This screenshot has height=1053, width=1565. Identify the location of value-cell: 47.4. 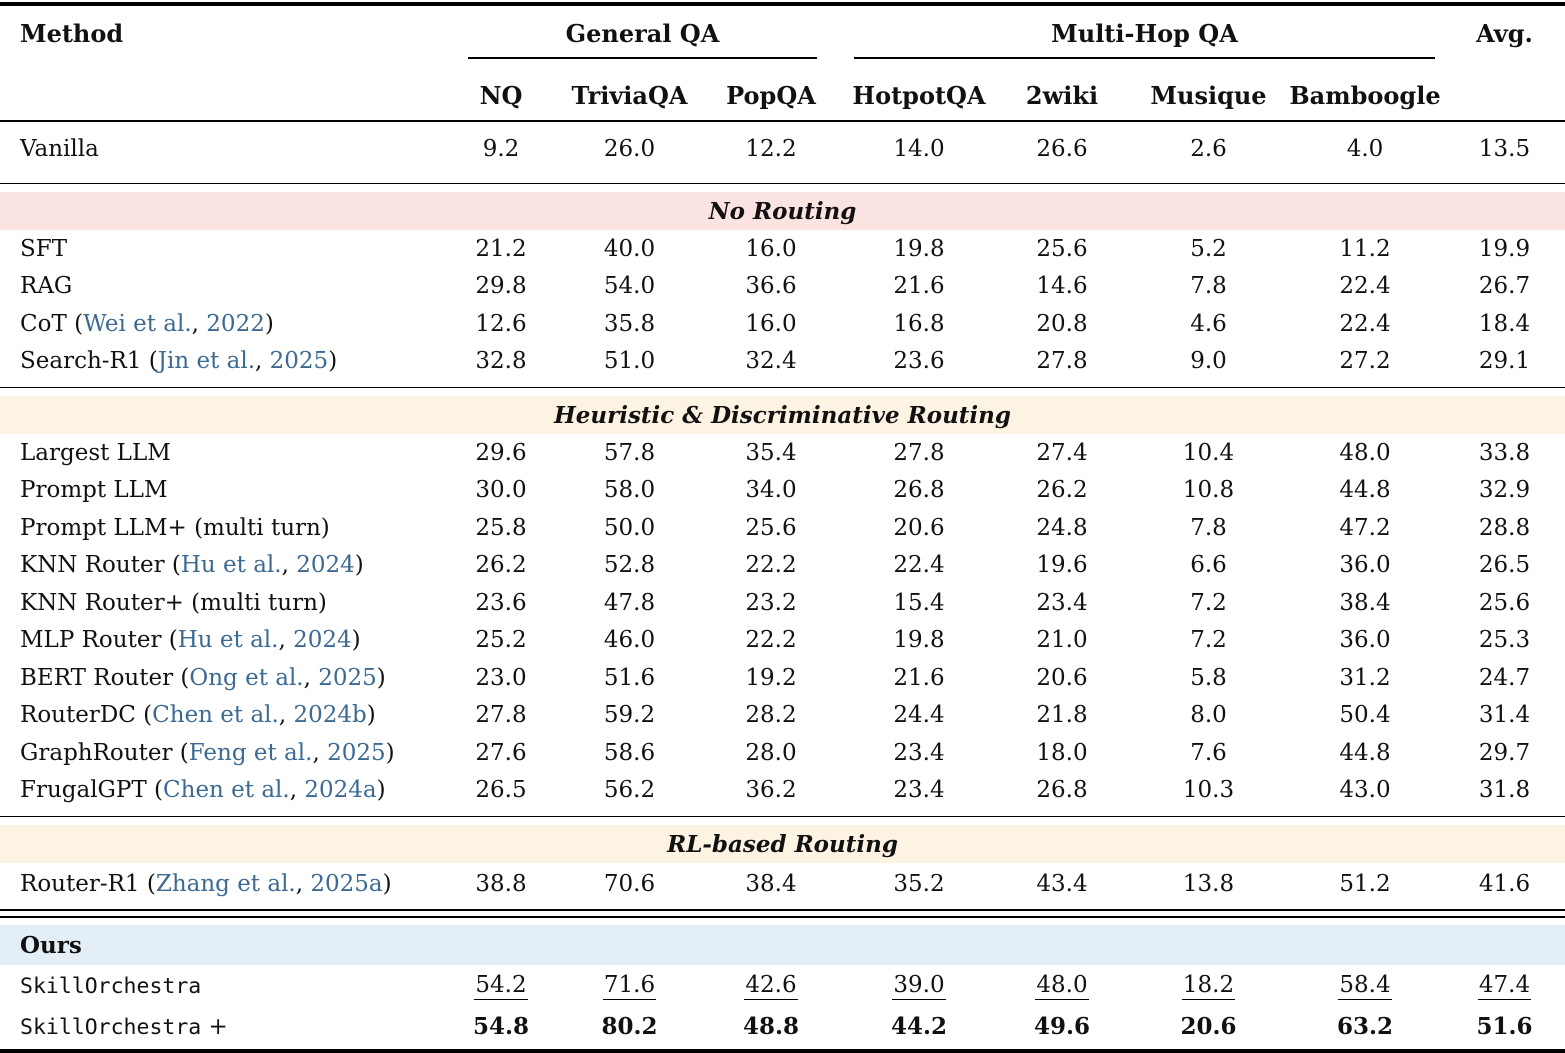
(1504, 986).